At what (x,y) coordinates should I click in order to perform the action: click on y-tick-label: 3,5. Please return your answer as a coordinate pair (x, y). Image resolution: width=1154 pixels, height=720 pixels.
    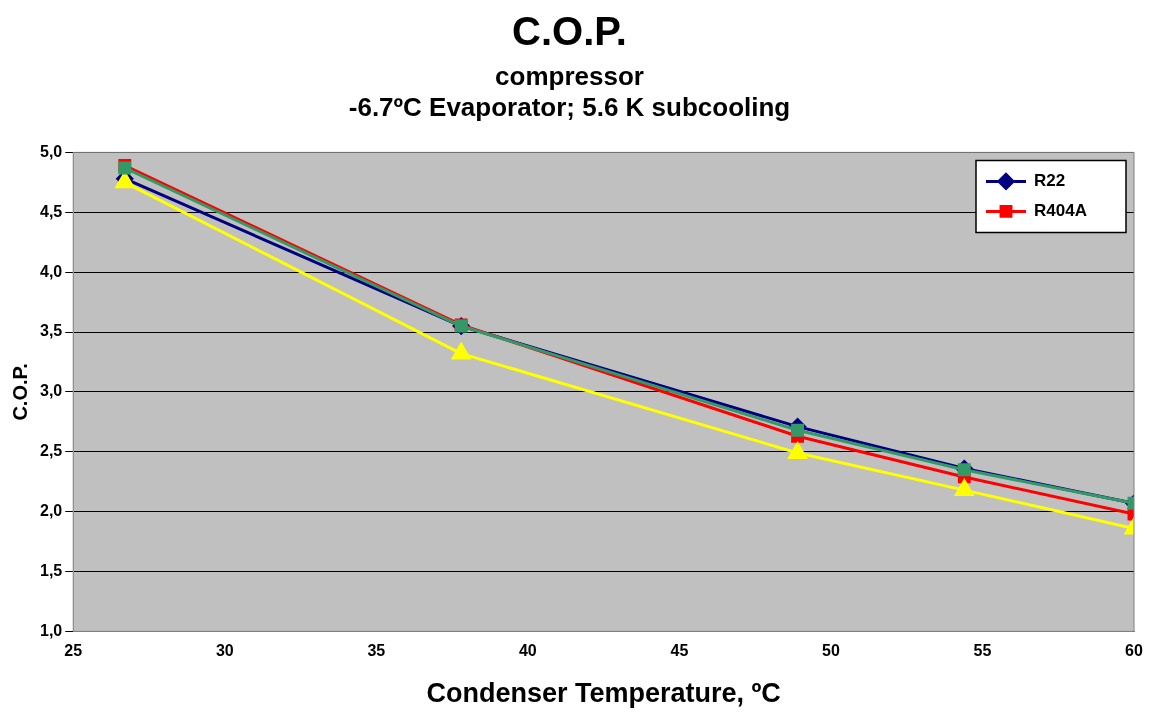
    Looking at the image, I should click on (51, 331).